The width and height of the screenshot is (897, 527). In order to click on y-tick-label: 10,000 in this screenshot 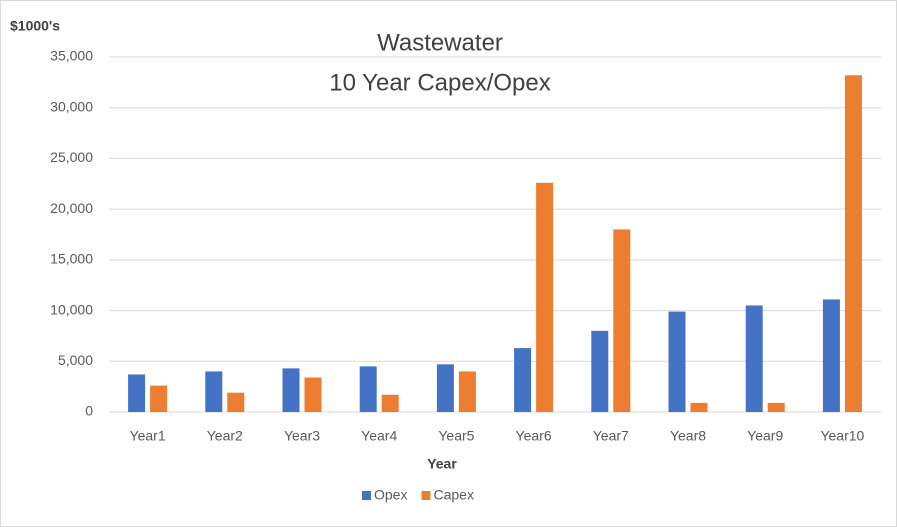, I will do `click(71, 309)`.